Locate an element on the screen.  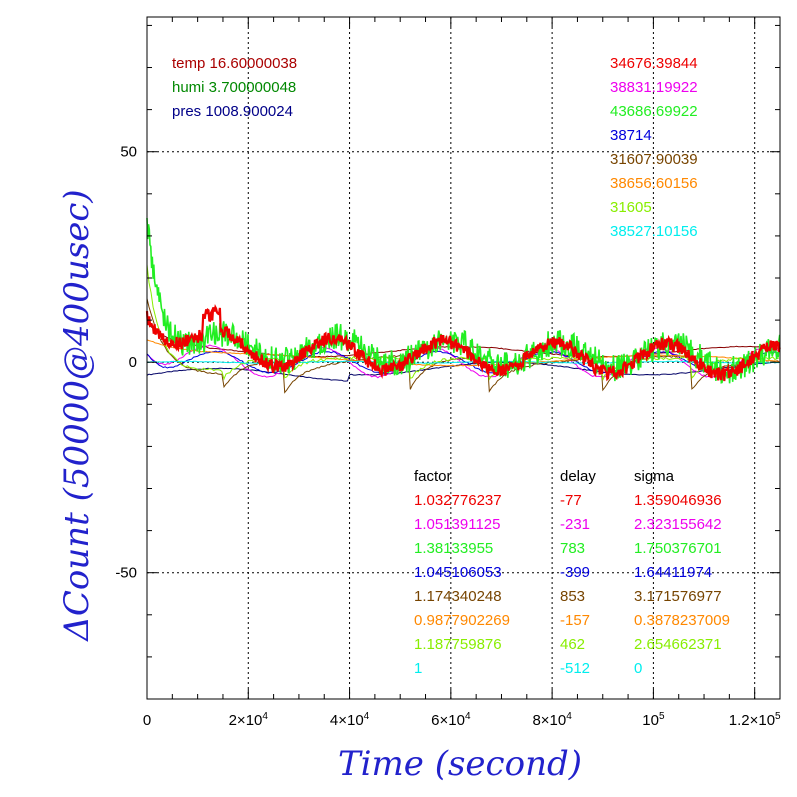
series-name: 38831.19922 is located at coordinates (654, 87).